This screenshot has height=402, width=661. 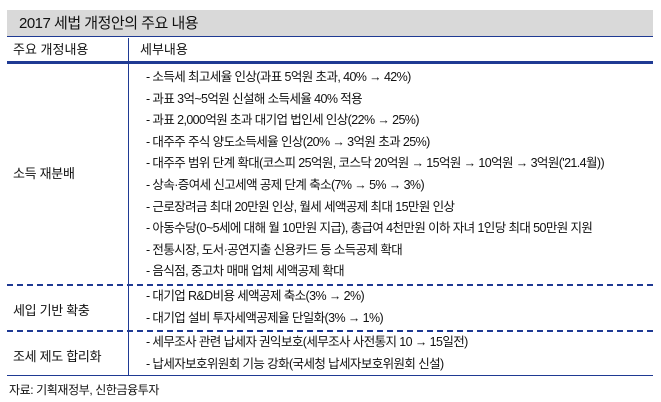 What do you see at coordinates (84, 390) in the screenshot?
I see `source-note: 자료: 기획재정부, 신한금융투자` at bounding box center [84, 390].